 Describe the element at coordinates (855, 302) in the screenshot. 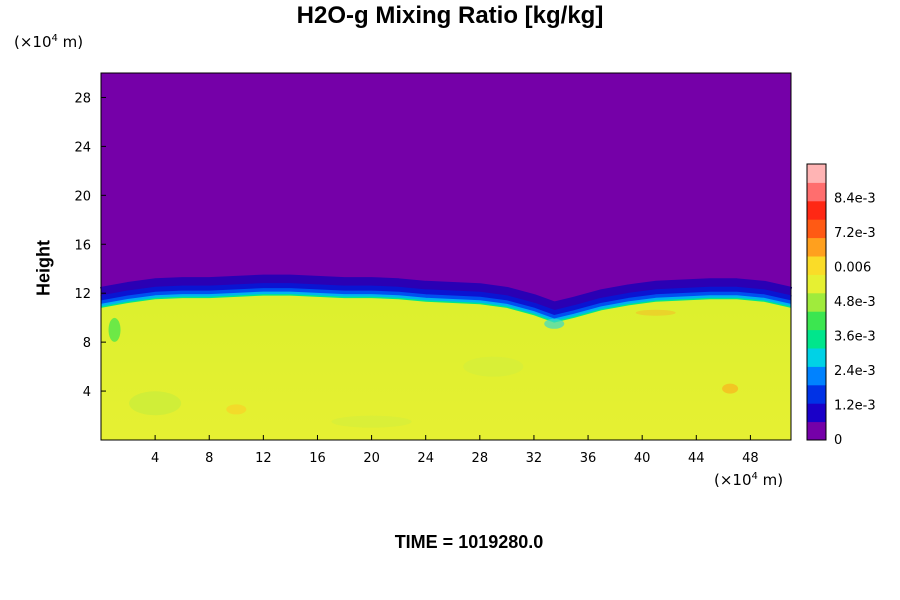

I see `colorbar-tick-label: 4.8e-3` at that location.